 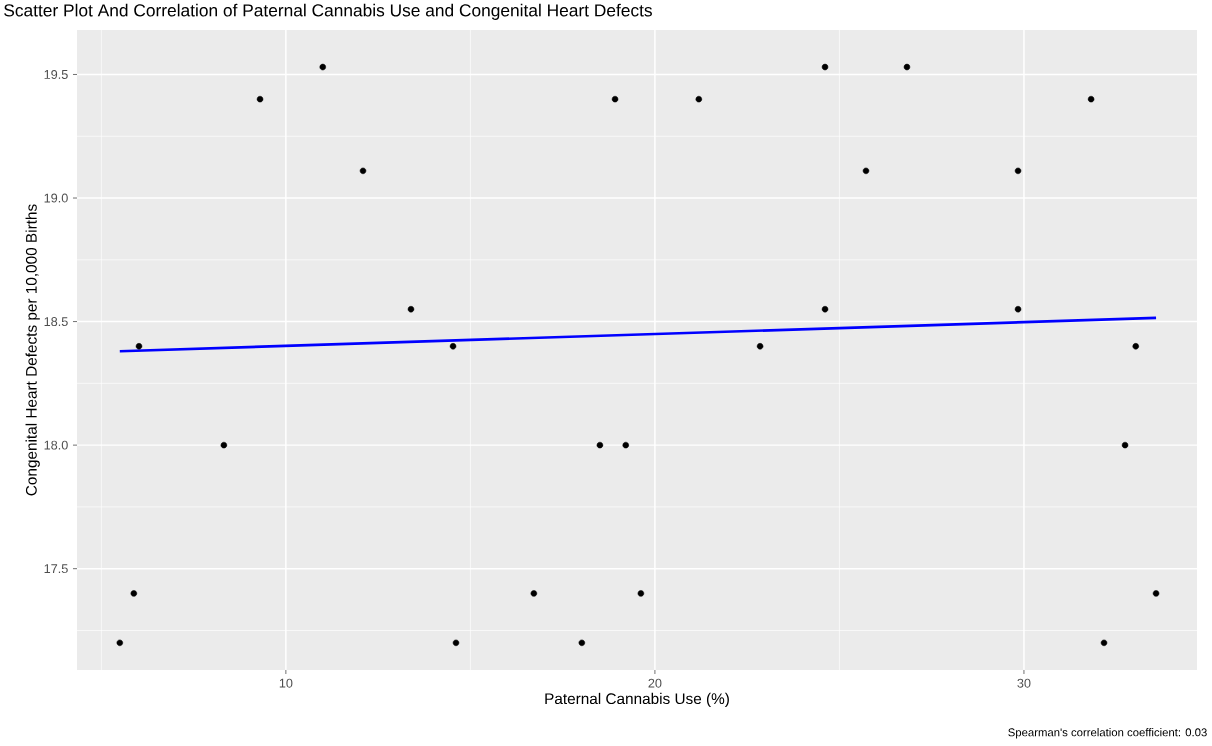 What do you see at coordinates (328, 11) in the screenshot?
I see `chart-title: Scatter Plot And Correlation of Paternal Cannabis Use and Congenital Heart Defects` at bounding box center [328, 11].